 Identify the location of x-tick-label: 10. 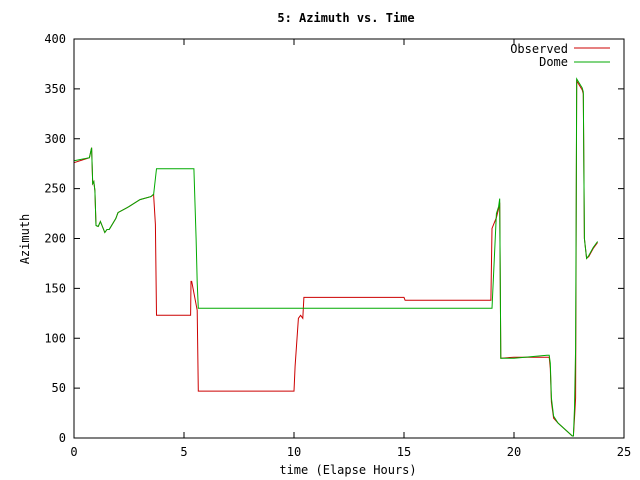
(294, 452).